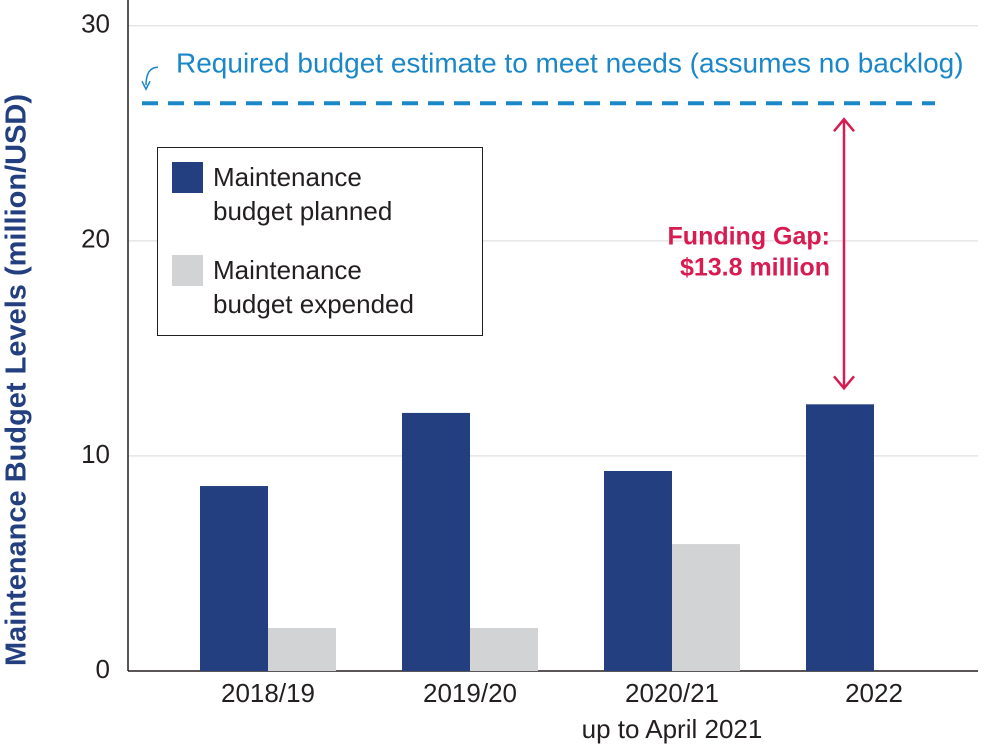  I want to click on y-axis-title: Maintenance Budget Levels (million/USD), so click(17, 380).